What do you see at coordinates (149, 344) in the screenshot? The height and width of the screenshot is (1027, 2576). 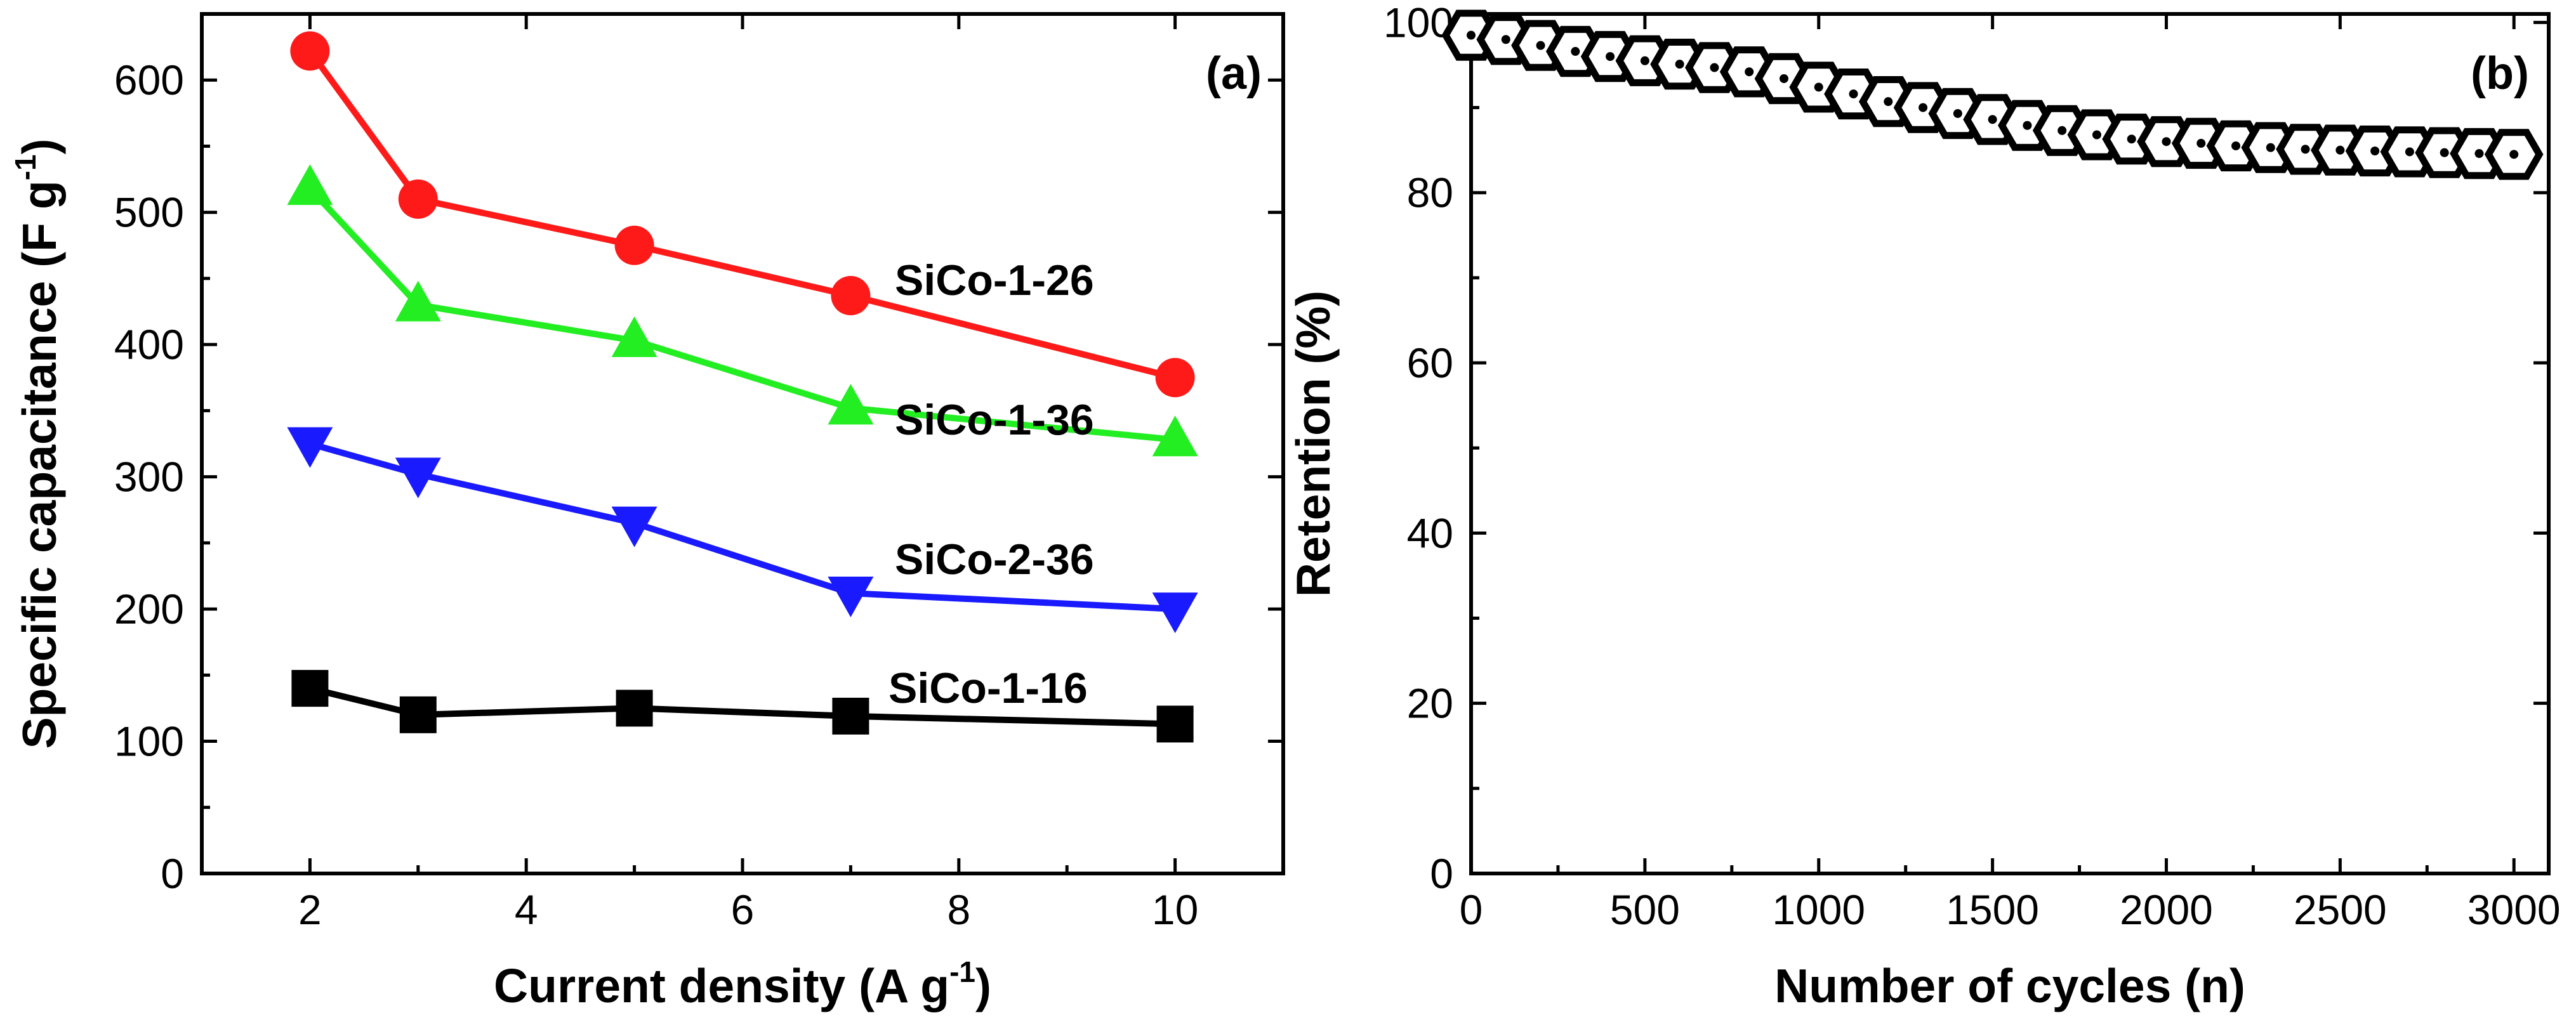 I see `y-tick-label: 400` at bounding box center [149, 344].